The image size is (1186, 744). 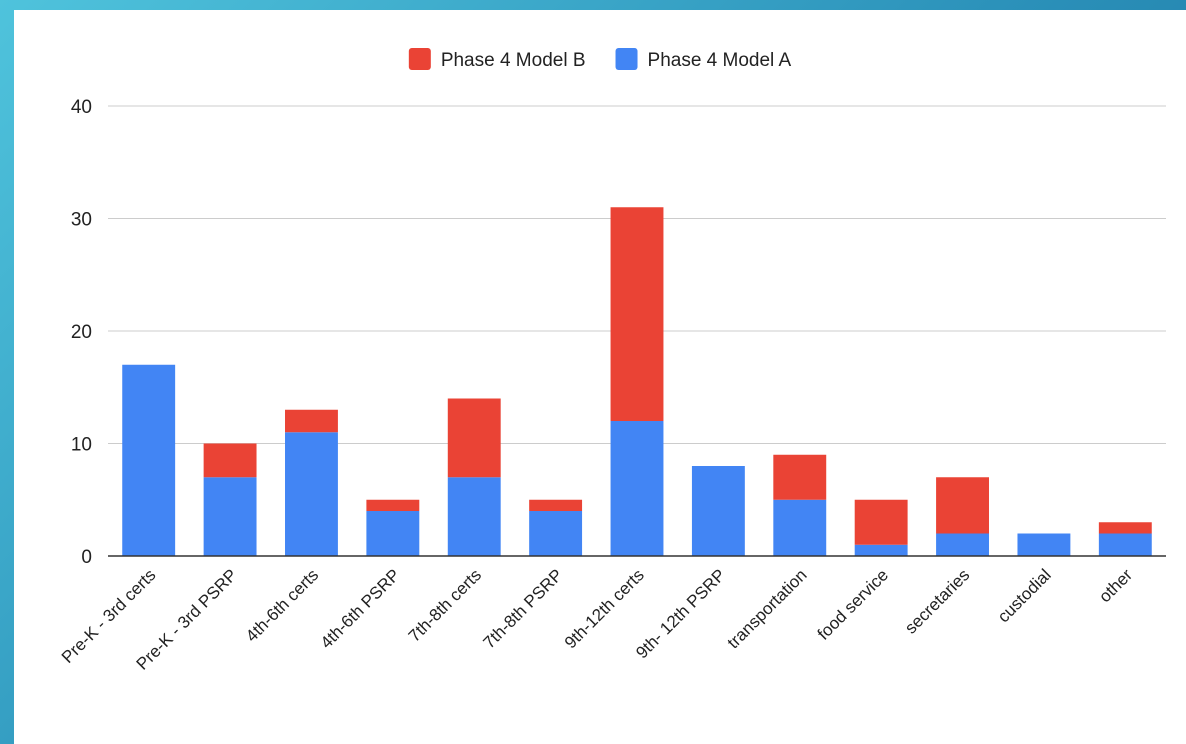 What do you see at coordinates (81, 445) in the screenshot?
I see `y-tick-label-10: 10` at bounding box center [81, 445].